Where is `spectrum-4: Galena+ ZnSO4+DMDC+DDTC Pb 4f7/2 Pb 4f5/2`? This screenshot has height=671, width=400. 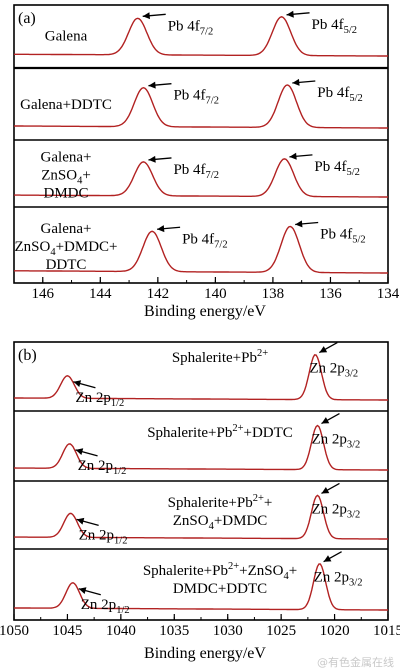
spectrum-4: Galena+ ZnSO4+DMDC+DDTC Pb 4f7/2 Pb 4f5/2 is located at coordinates (201, 247).